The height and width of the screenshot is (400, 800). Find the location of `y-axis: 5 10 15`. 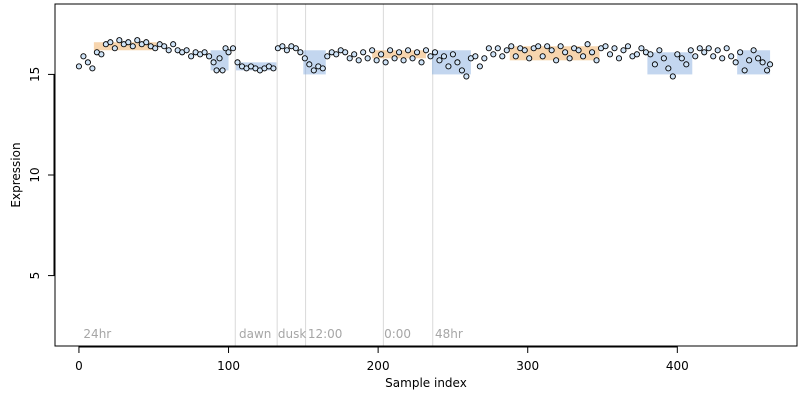

y-axis: 5 10 15 is located at coordinates (41, 173).